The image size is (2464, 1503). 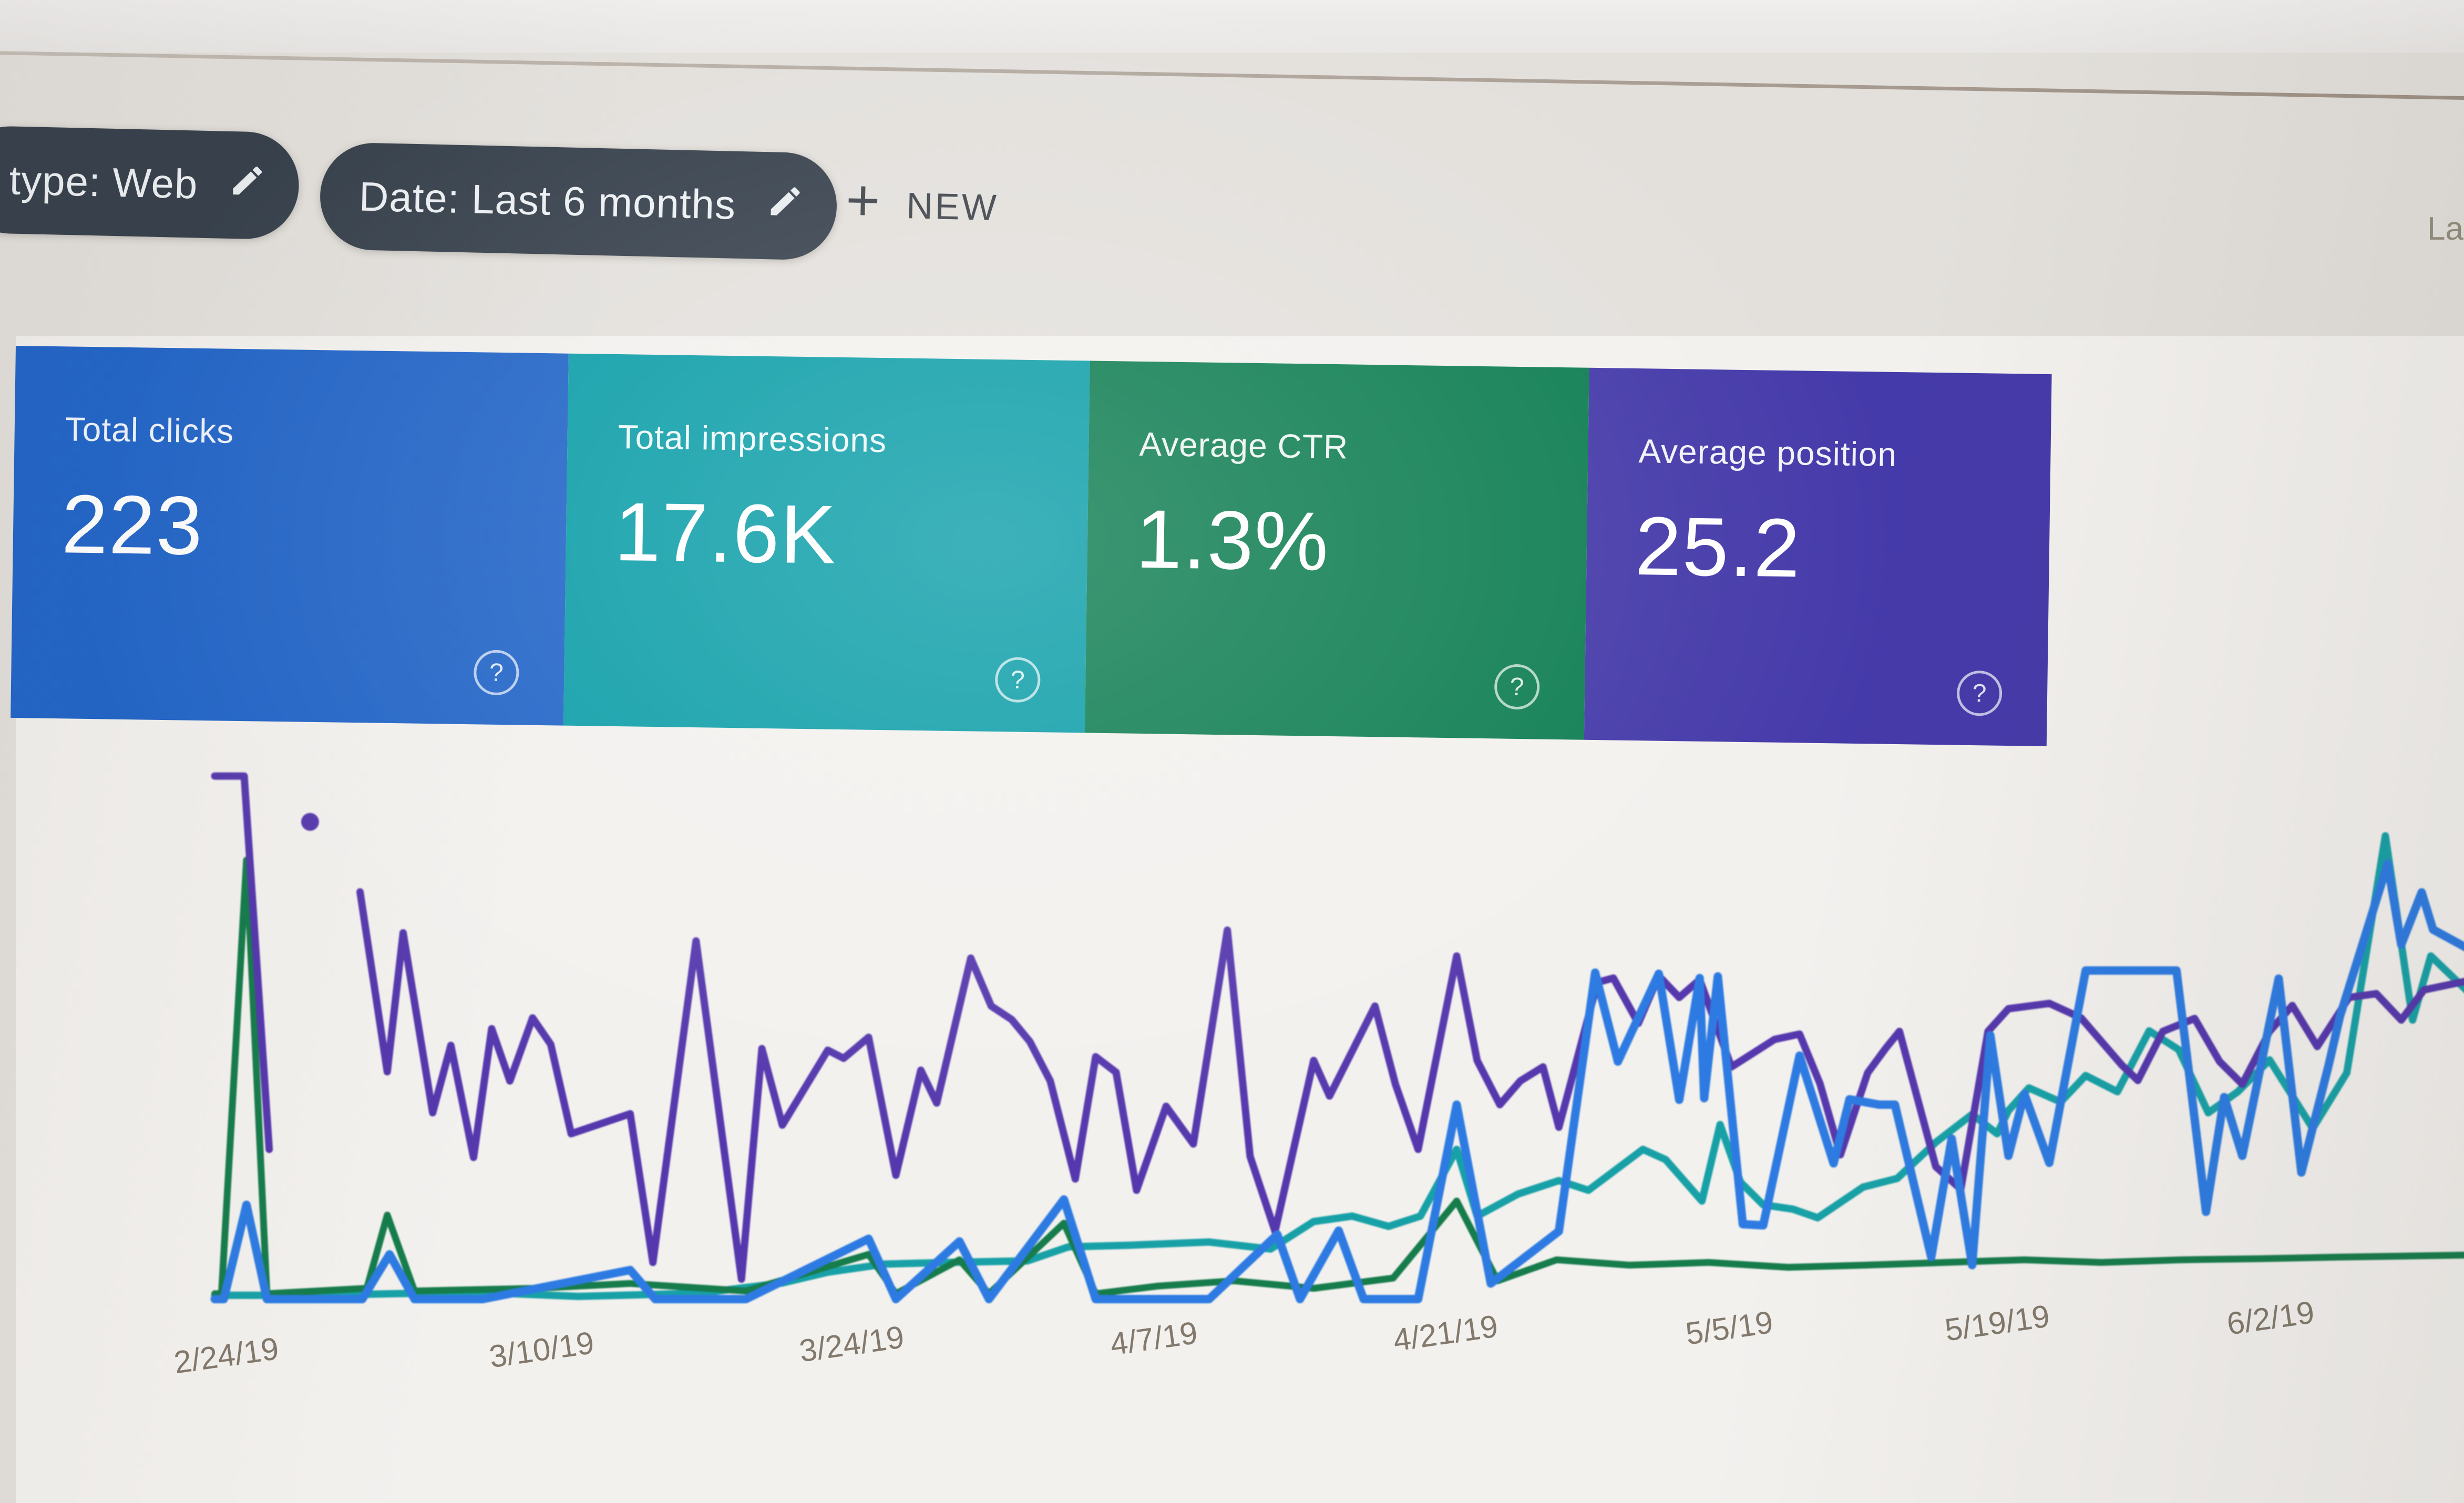 I want to click on card-total-impressions: Total impressions 17.6K ?, so click(x=827, y=543).